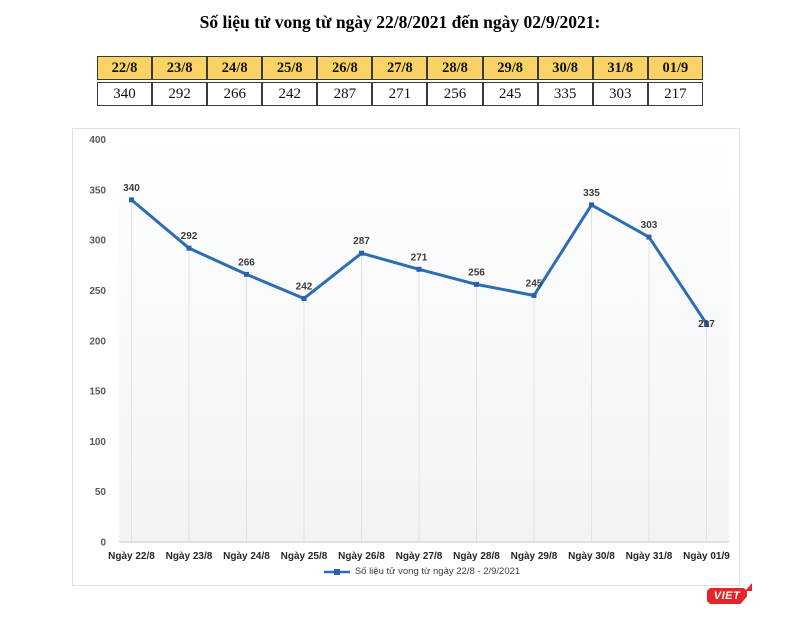 This screenshot has height=618, width=800. What do you see at coordinates (97, 442) in the screenshot?
I see `y-tick-label: 100` at bounding box center [97, 442].